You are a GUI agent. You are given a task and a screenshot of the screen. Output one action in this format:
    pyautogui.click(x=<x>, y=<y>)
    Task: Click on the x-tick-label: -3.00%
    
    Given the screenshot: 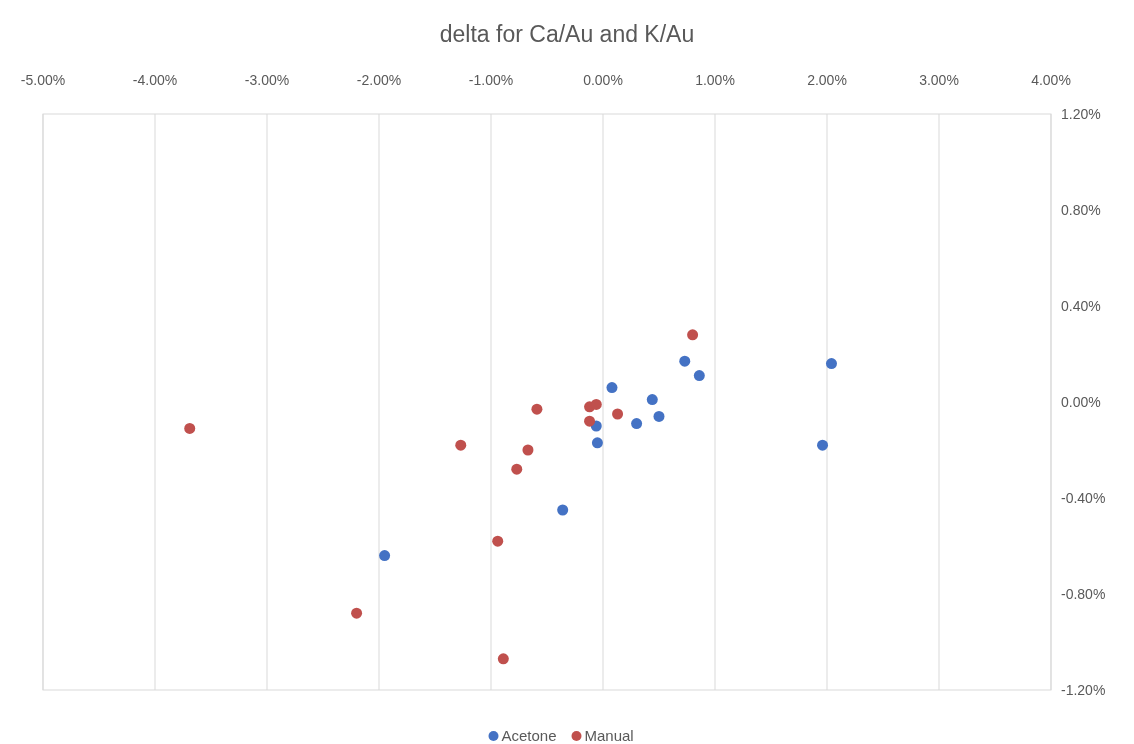 What is the action you would take?
    pyautogui.click(x=267, y=80)
    